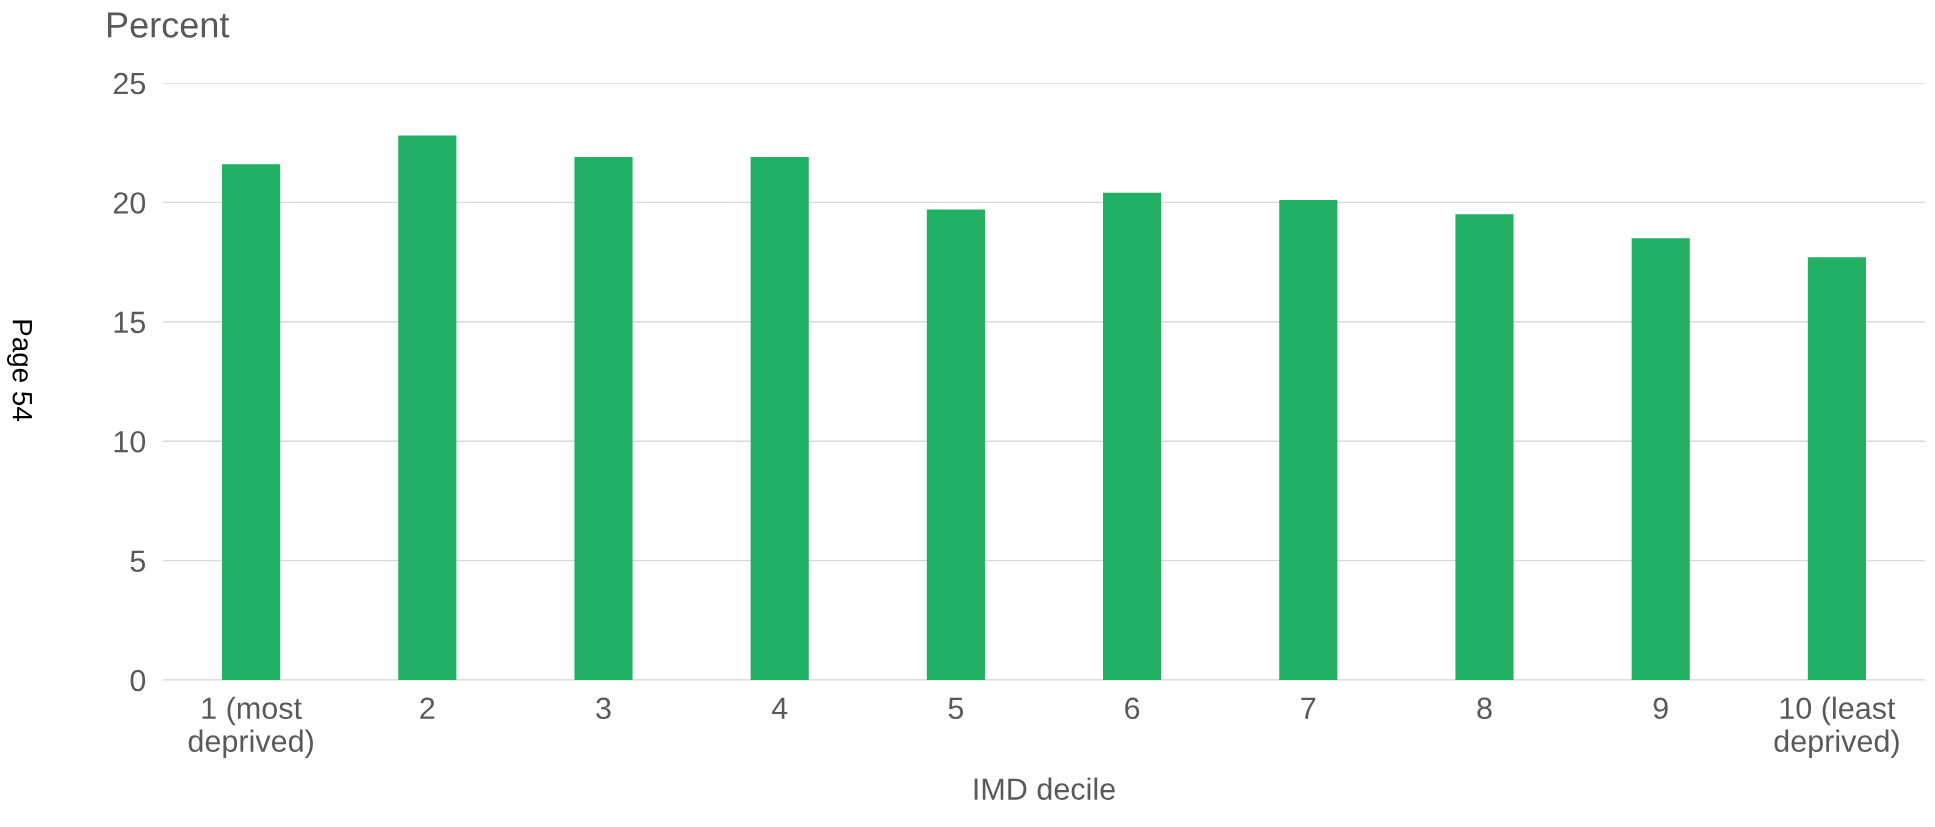  What do you see at coordinates (250, 727) in the screenshot?
I see `x-tick-label: 1 (most deprived)` at bounding box center [250, 727].